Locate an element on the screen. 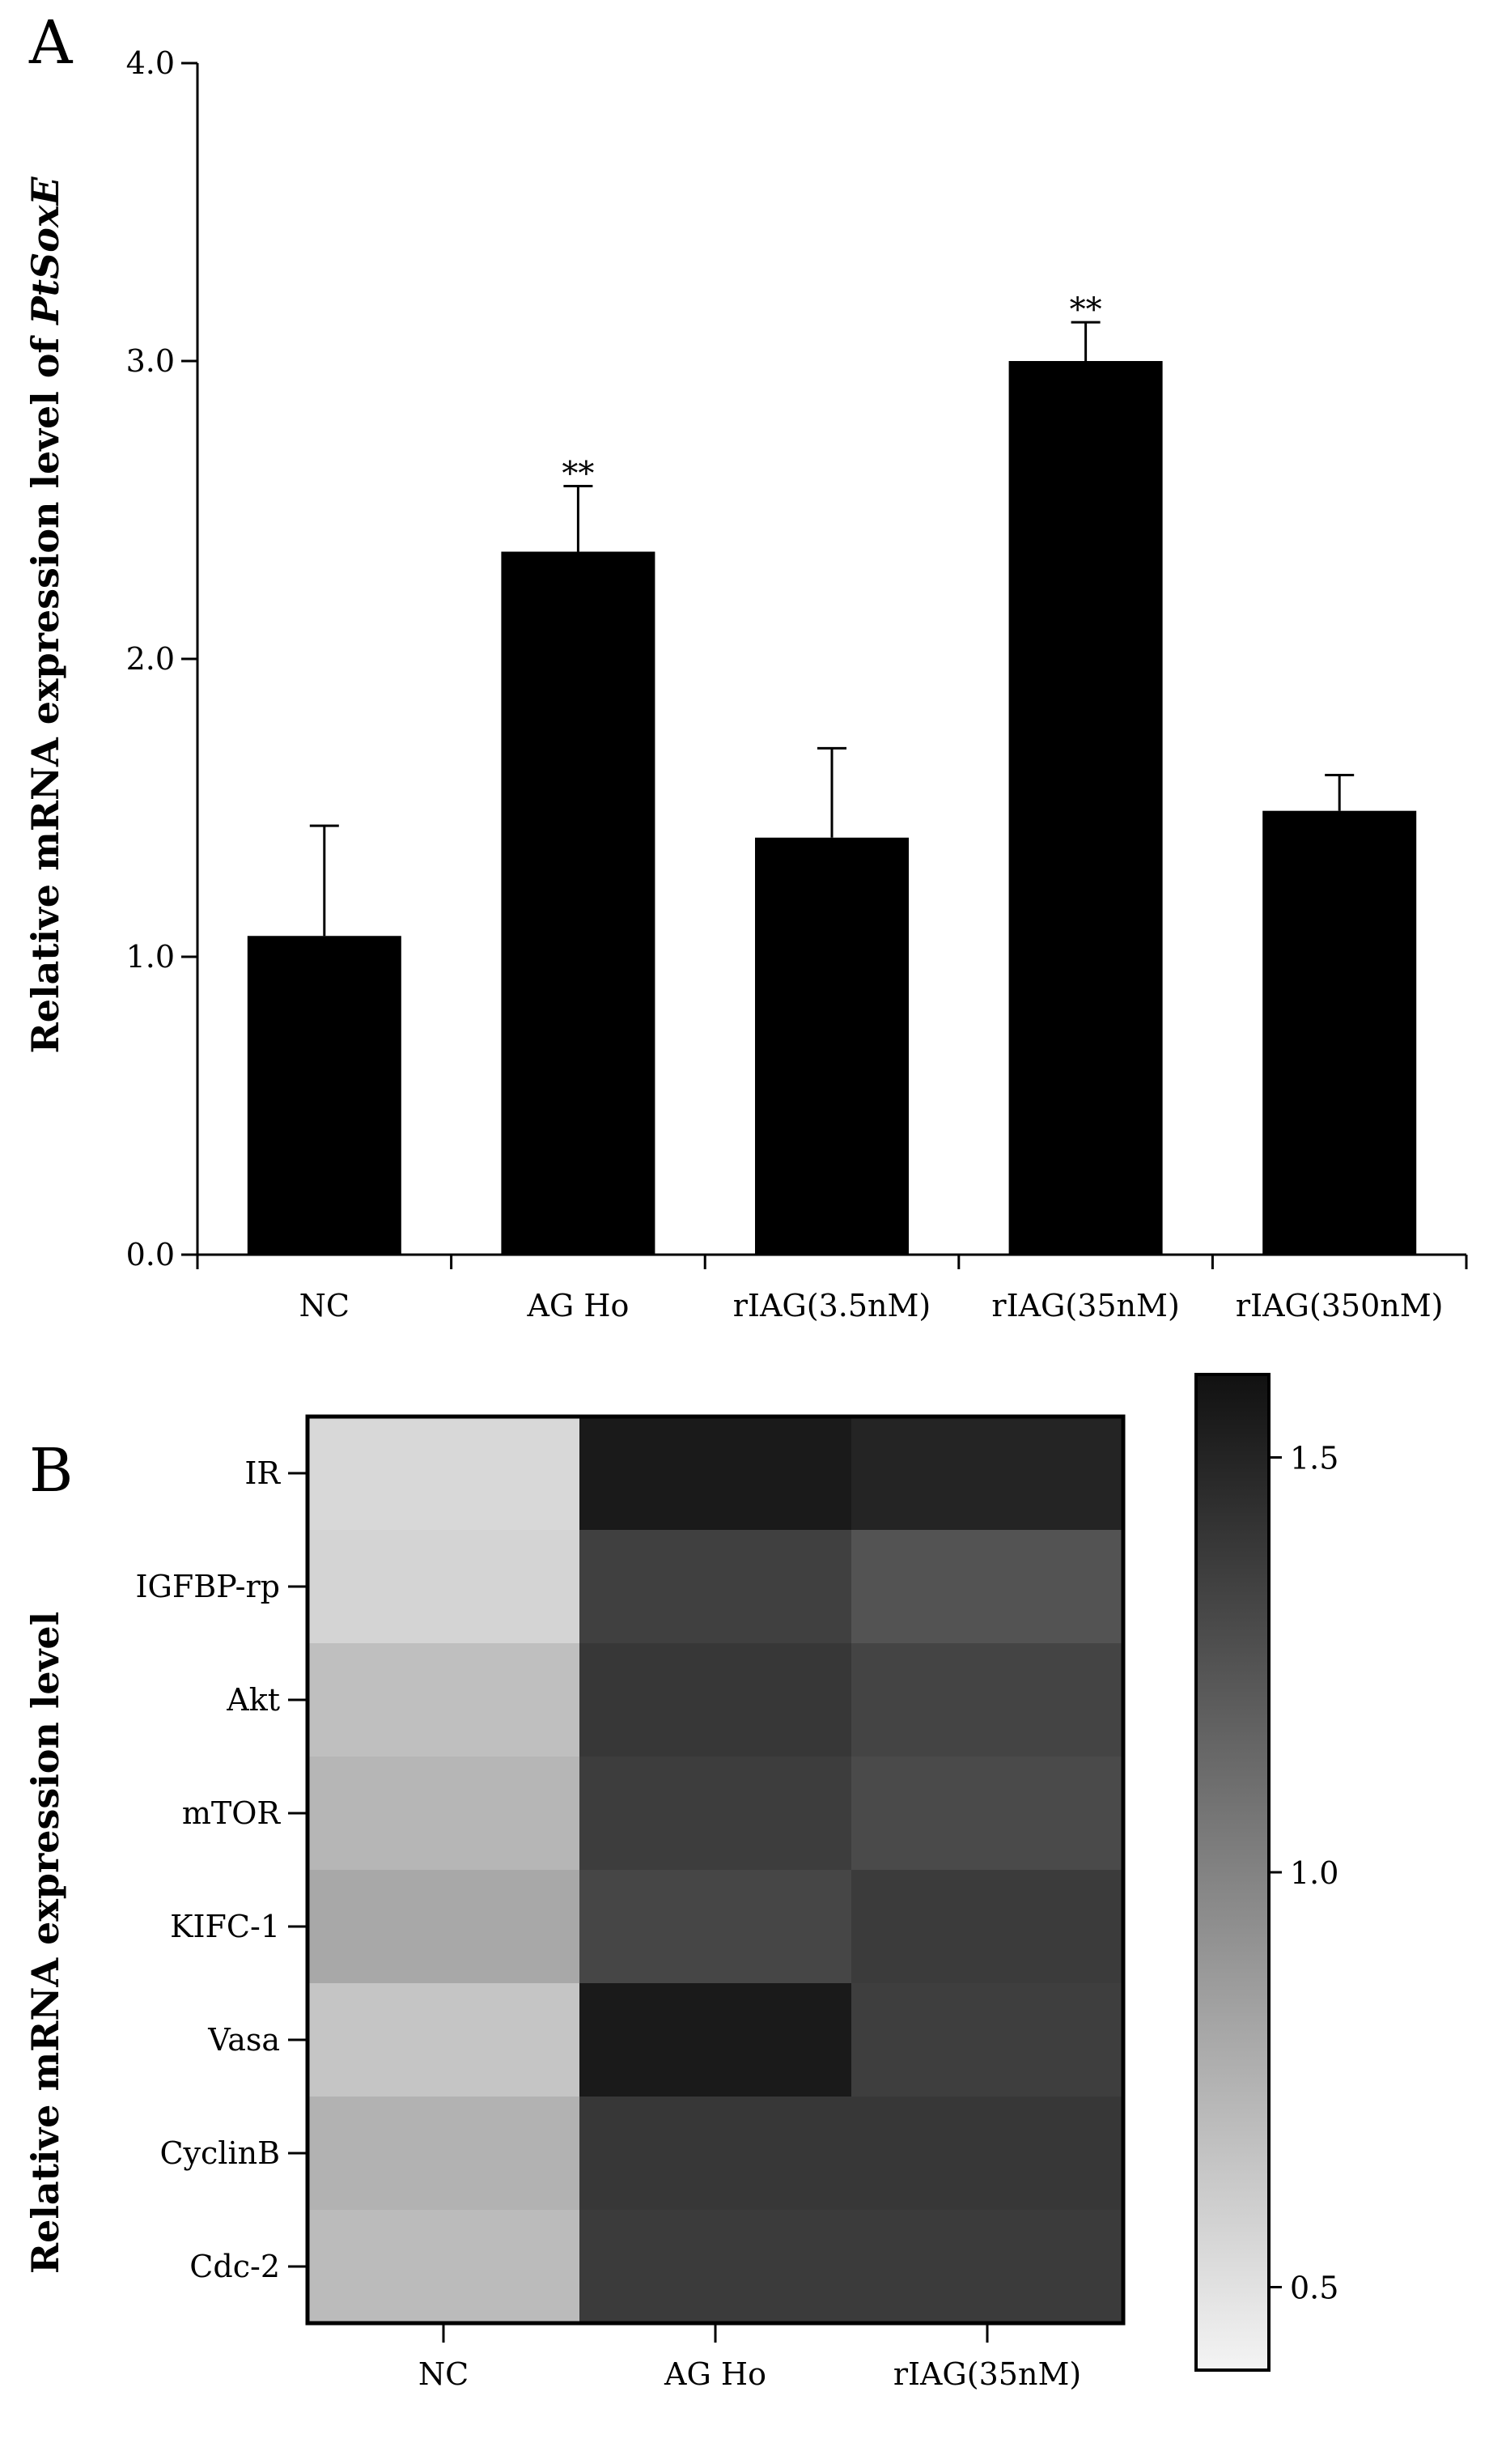  colorbar-tick-label: 1.0 is located at coordinates (1314, 1873).